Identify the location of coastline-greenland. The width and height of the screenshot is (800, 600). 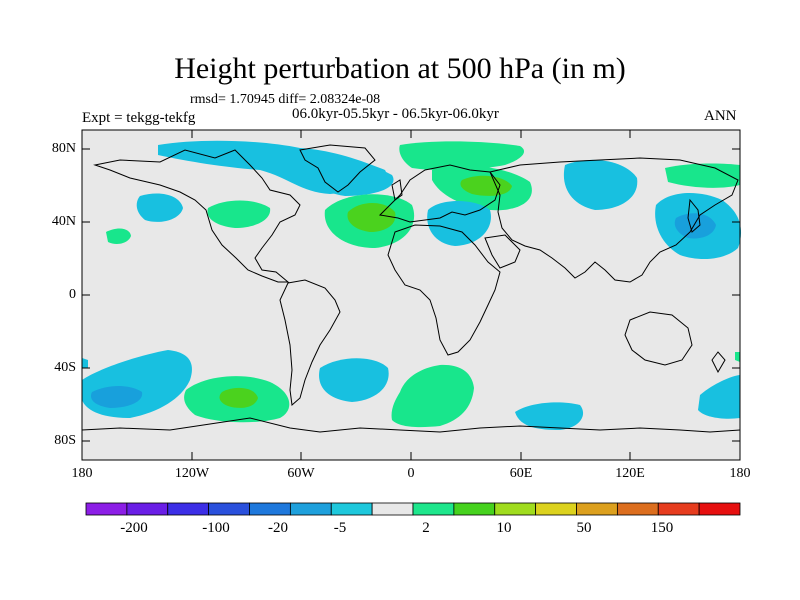
(337, 168).